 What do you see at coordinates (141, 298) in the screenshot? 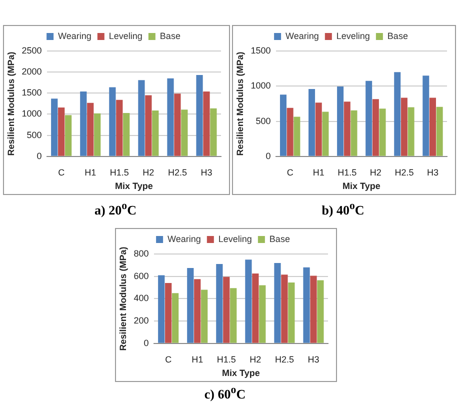
I see `y-tick-label: 400` at bounding box center [141, 298].